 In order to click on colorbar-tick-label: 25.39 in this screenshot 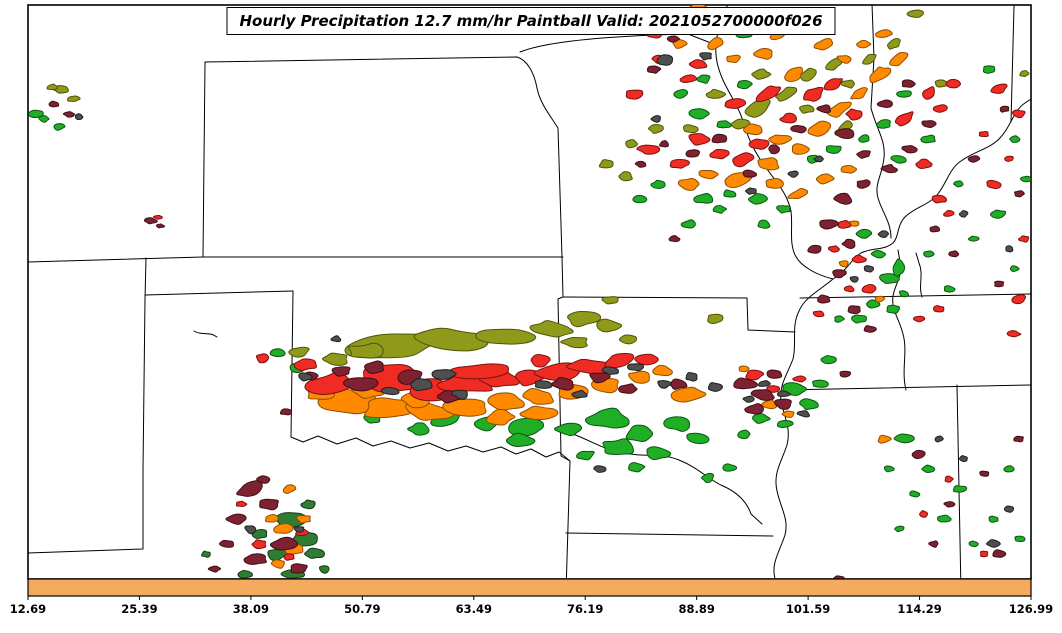, I will do `click(139, 609)`.